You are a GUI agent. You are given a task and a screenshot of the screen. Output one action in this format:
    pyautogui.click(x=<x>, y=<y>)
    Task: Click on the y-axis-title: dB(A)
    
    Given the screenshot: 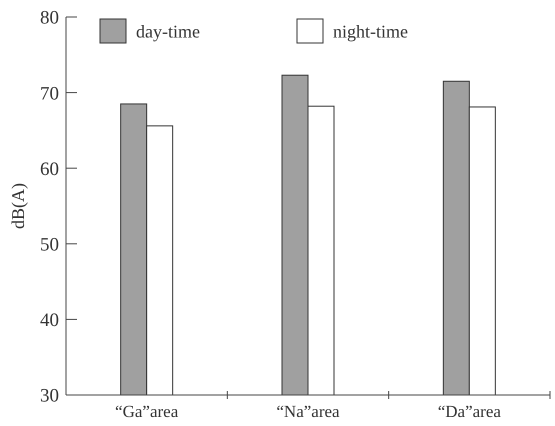 What is the action you would take?
    pyautogui.click(x=18, y=206)
    